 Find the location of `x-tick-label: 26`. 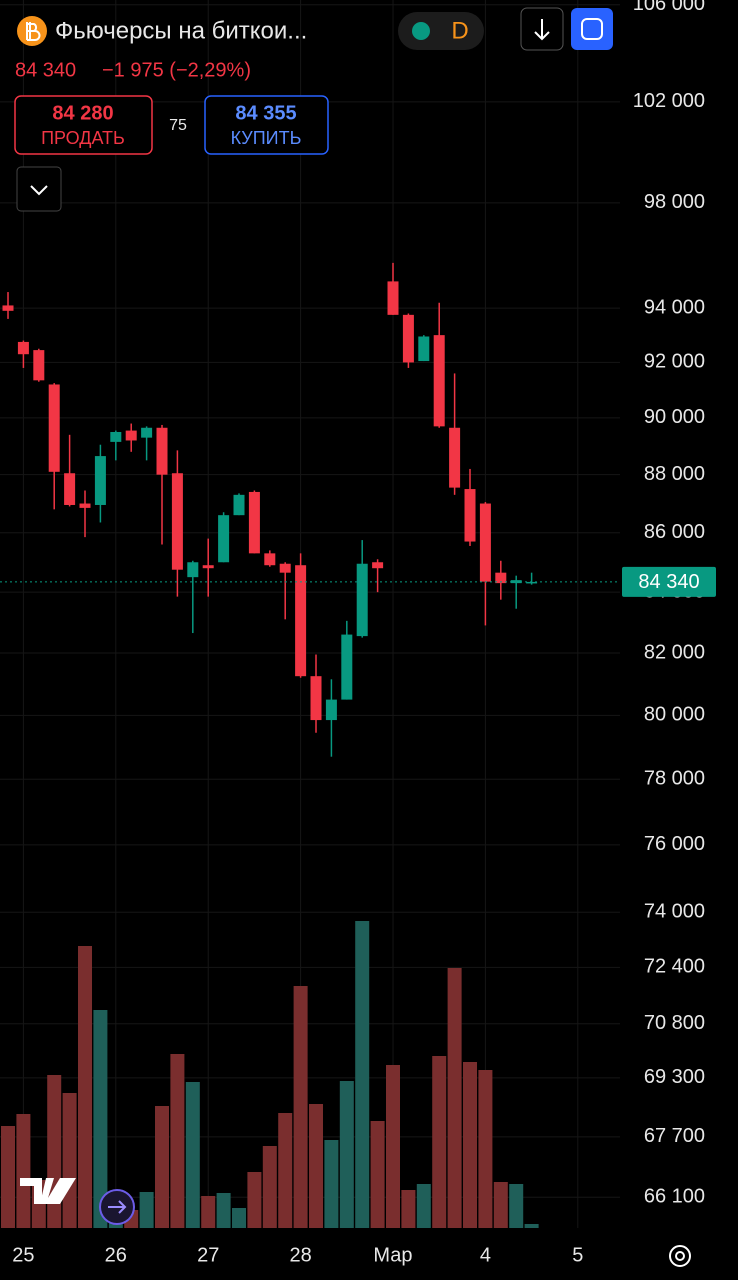

x-tick-label: 26 is located at coordinates (116, 1255).